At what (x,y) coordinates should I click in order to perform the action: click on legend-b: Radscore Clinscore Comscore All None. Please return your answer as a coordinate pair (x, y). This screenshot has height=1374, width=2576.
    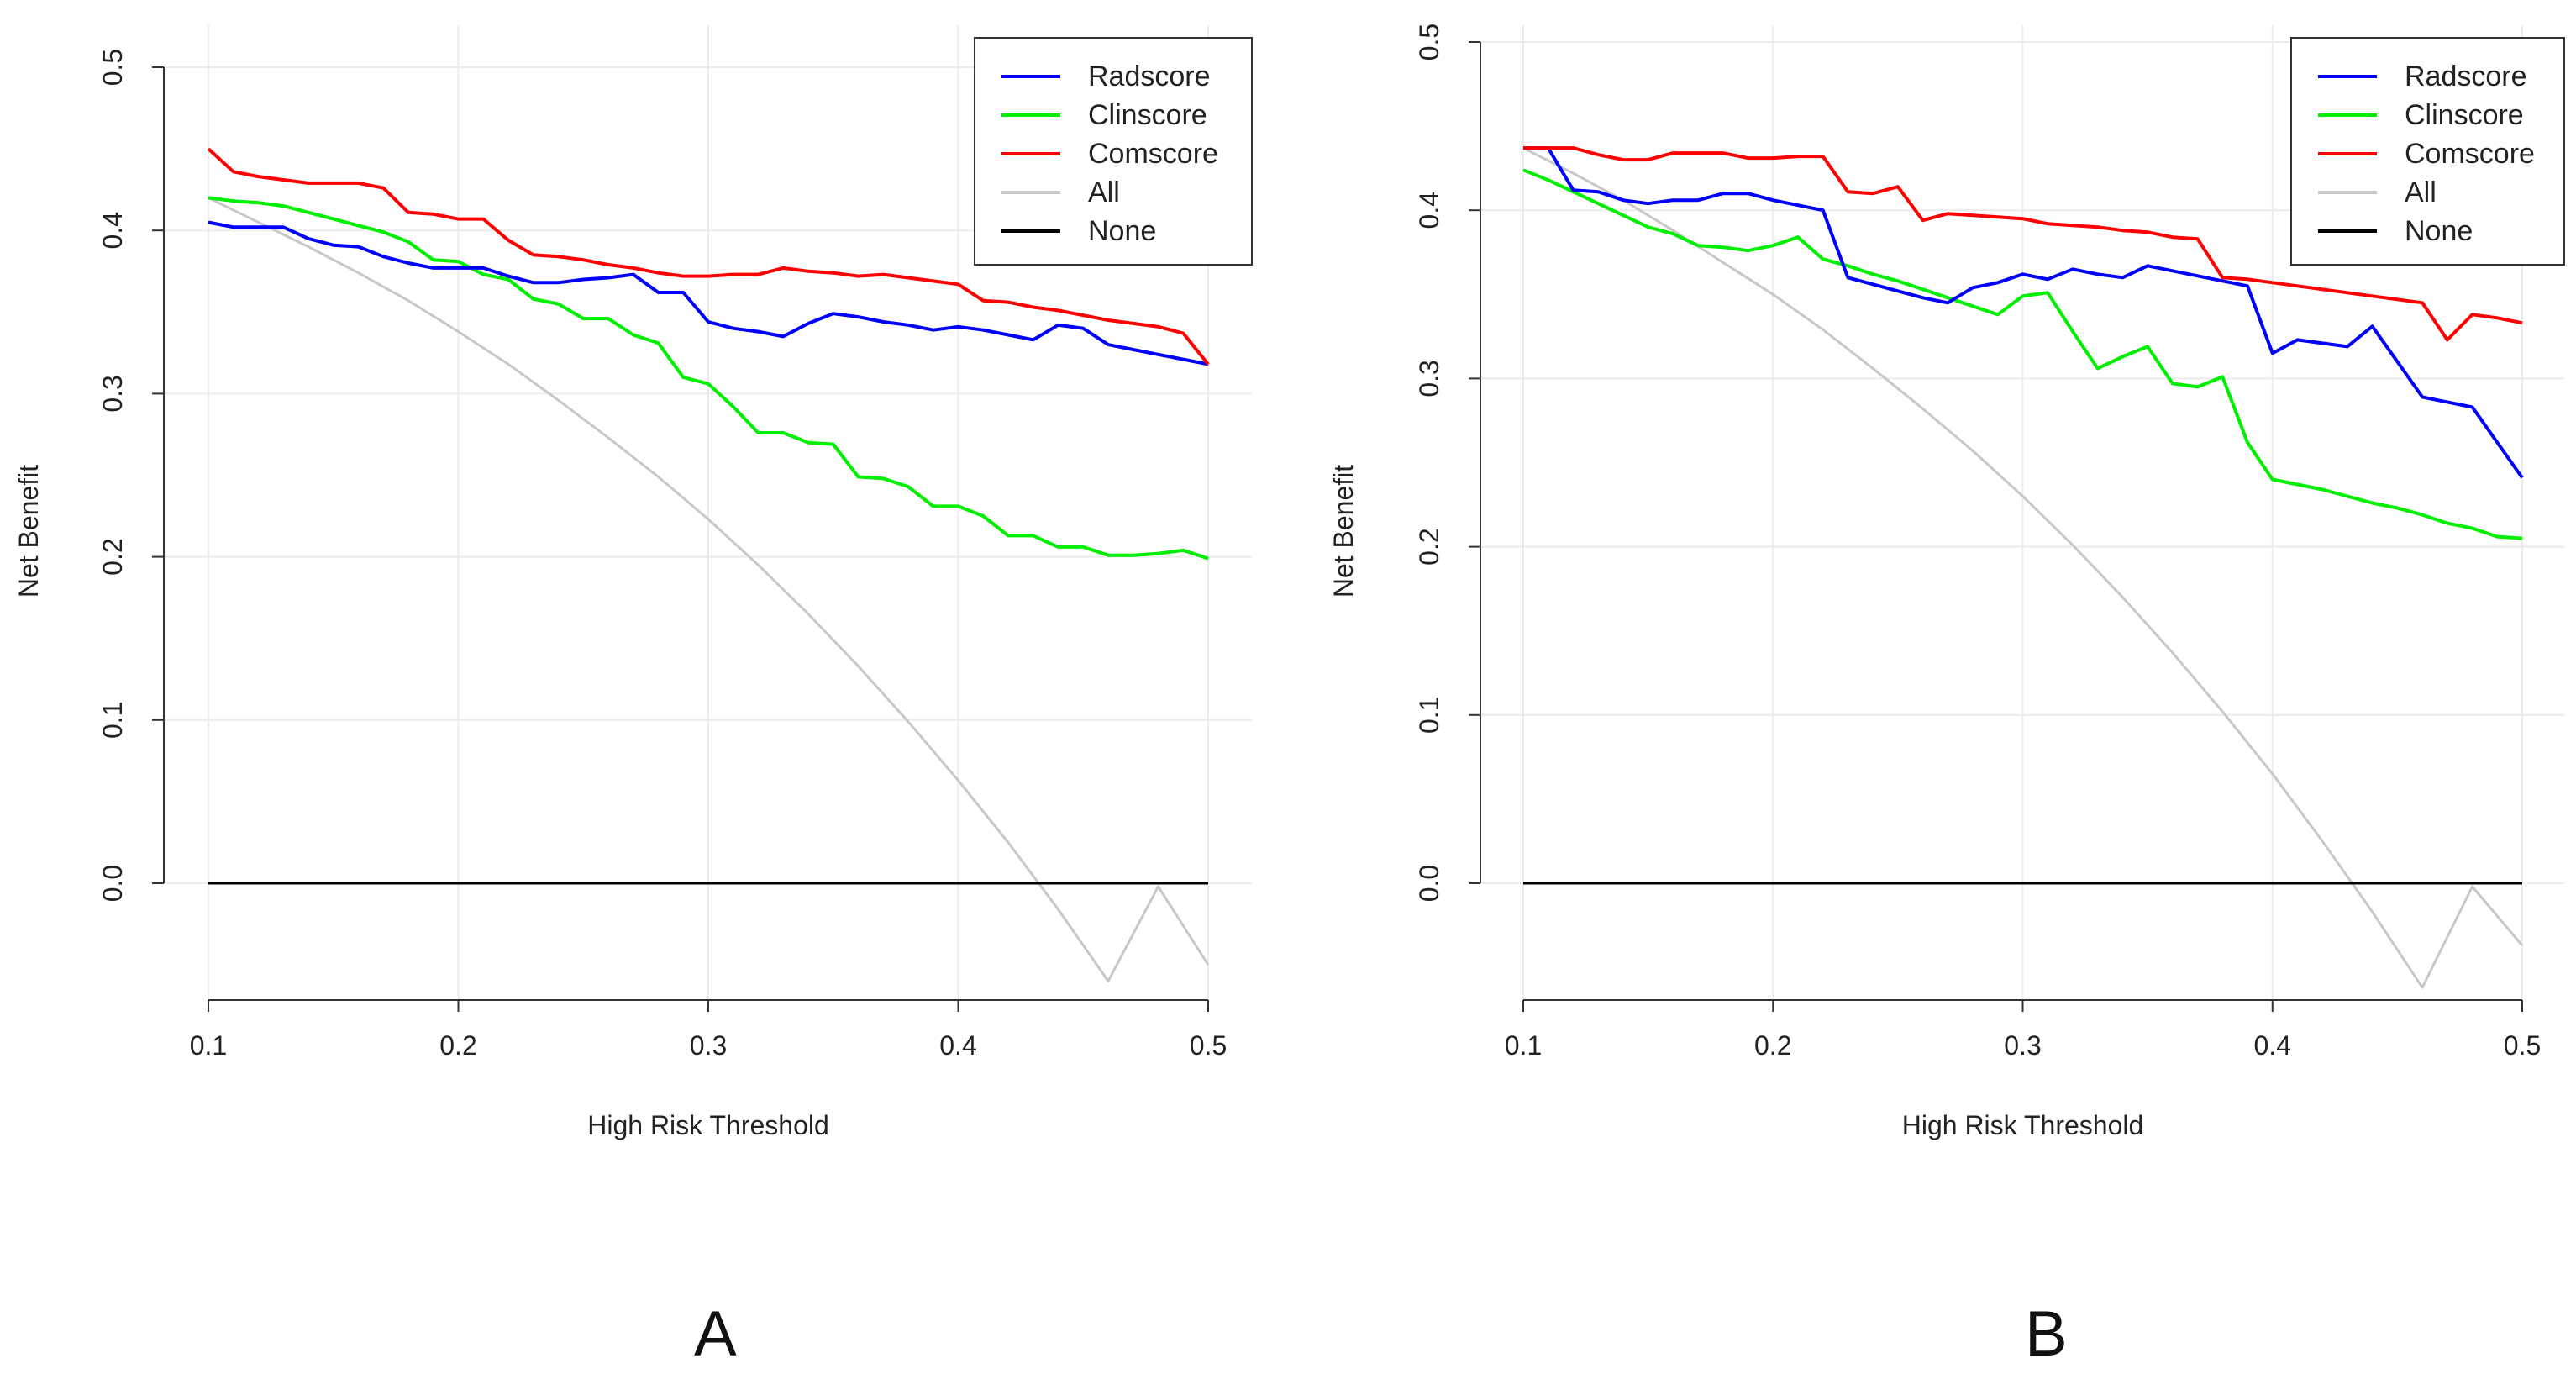
    Looking at the image, I should click on (2427, 152).